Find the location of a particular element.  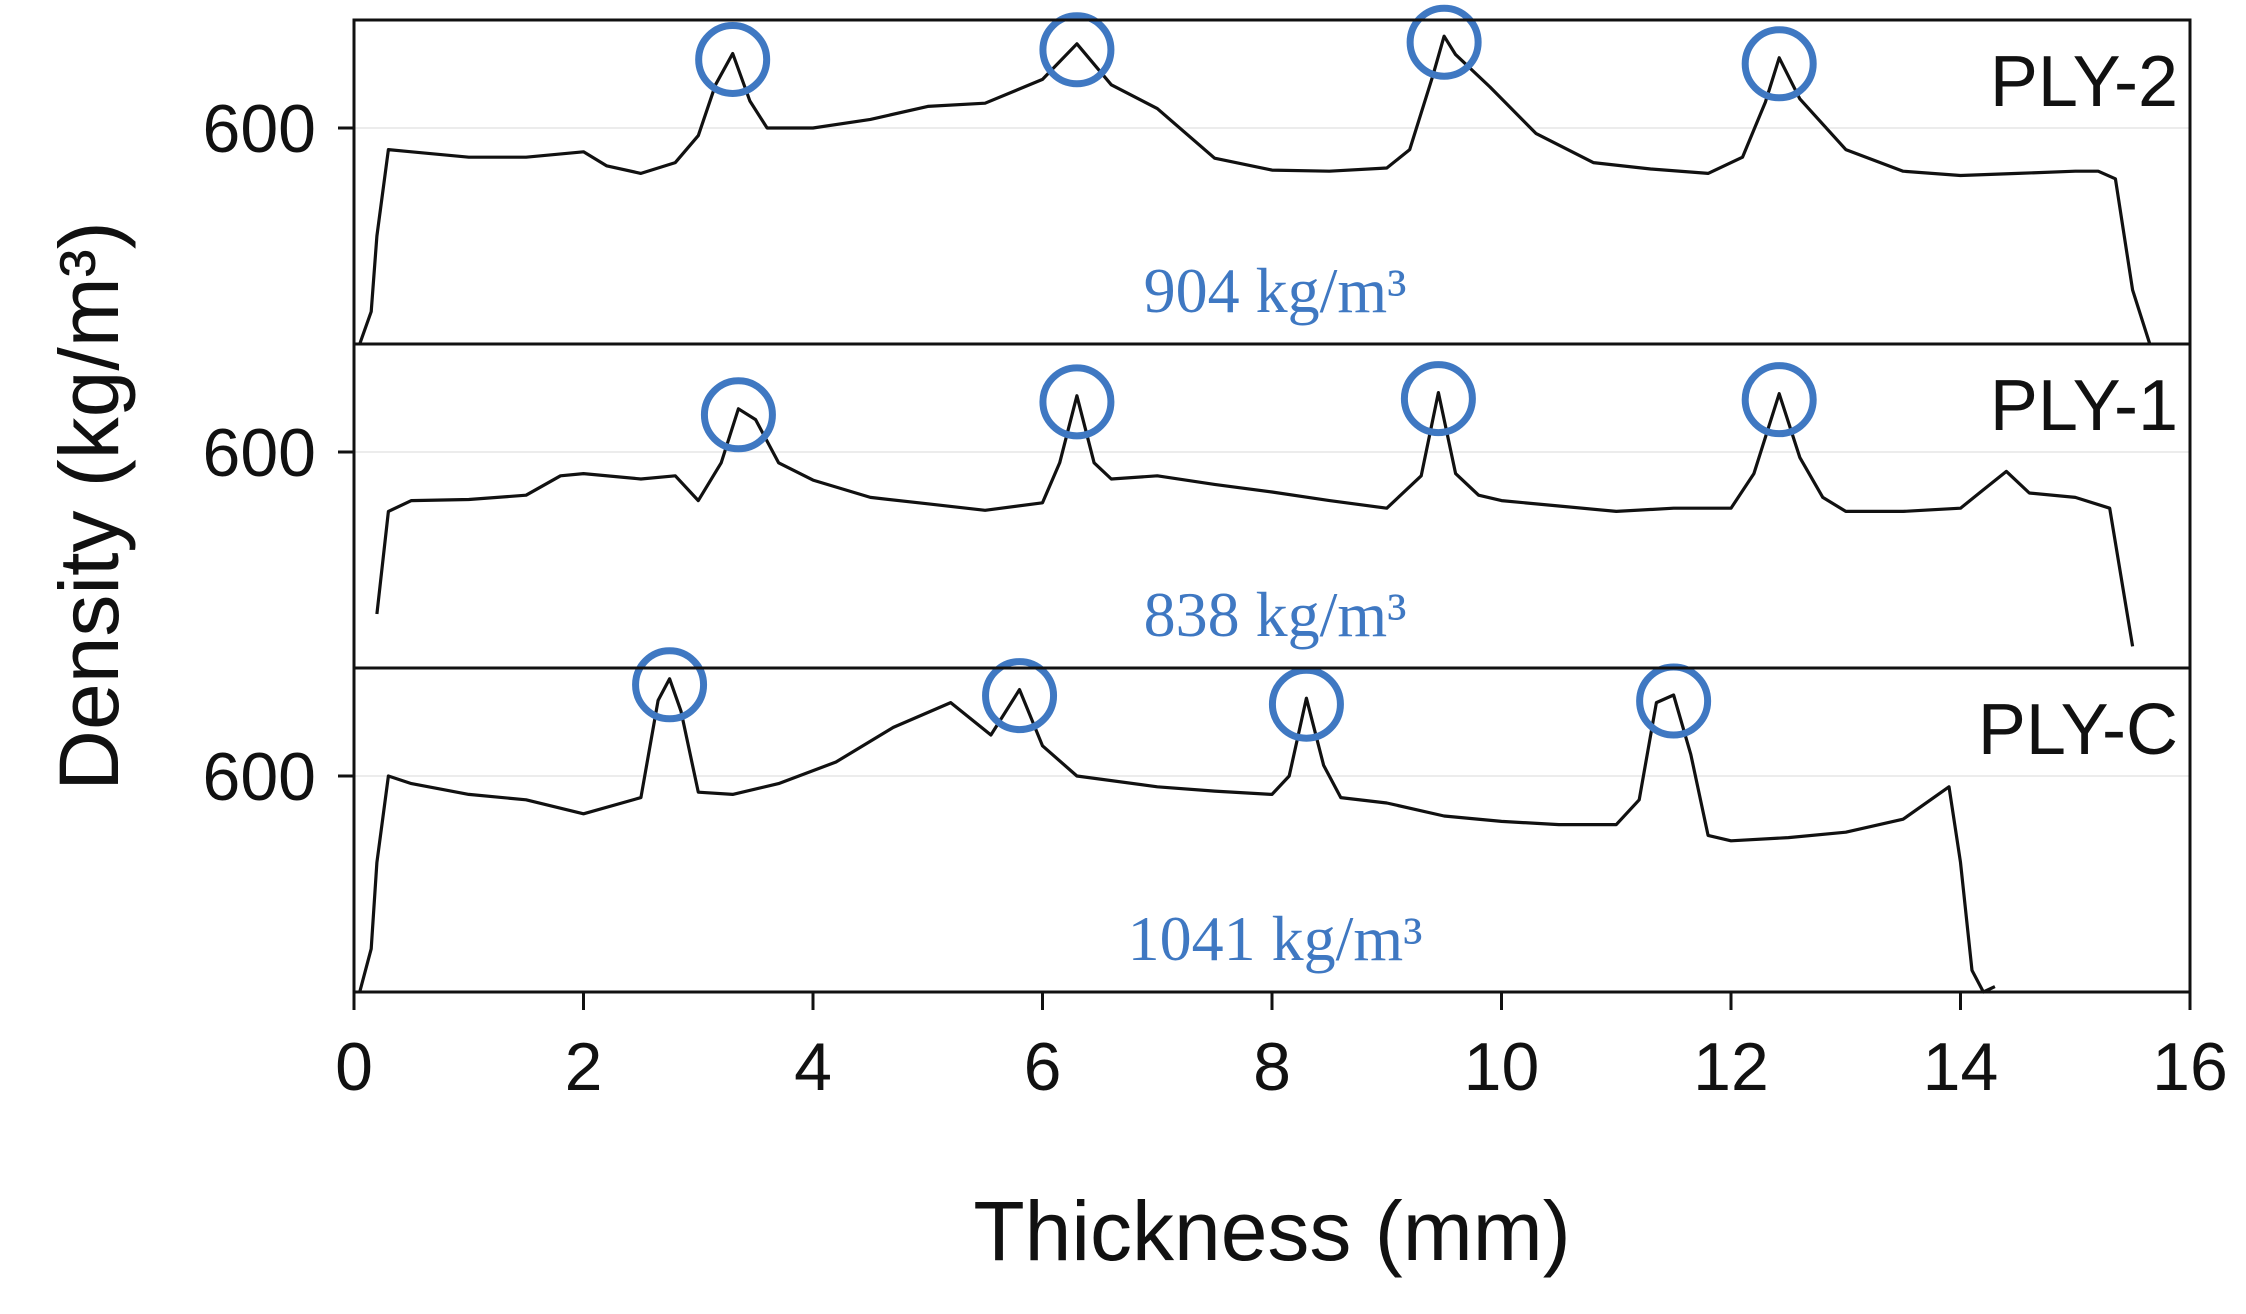

y-tick-label-ply-c: 600 is located at coordinates (259, 777).